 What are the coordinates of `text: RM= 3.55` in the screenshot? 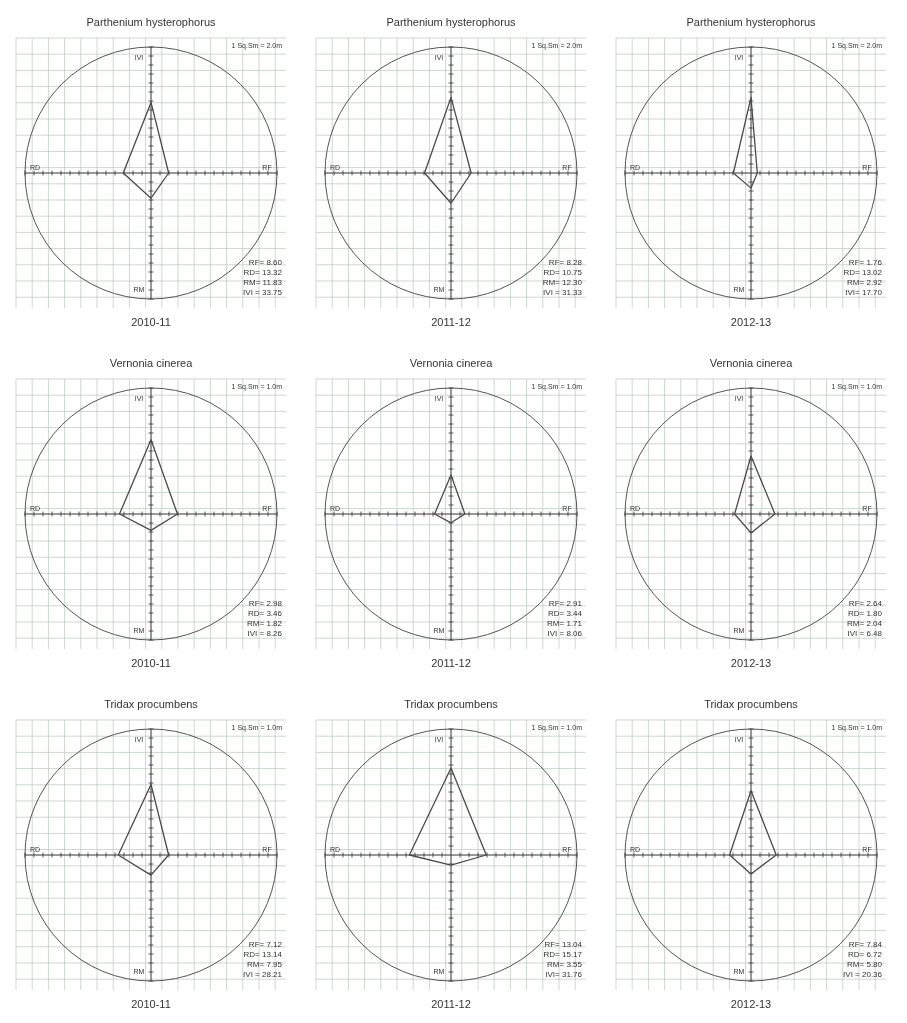 It's located at (565, 964).